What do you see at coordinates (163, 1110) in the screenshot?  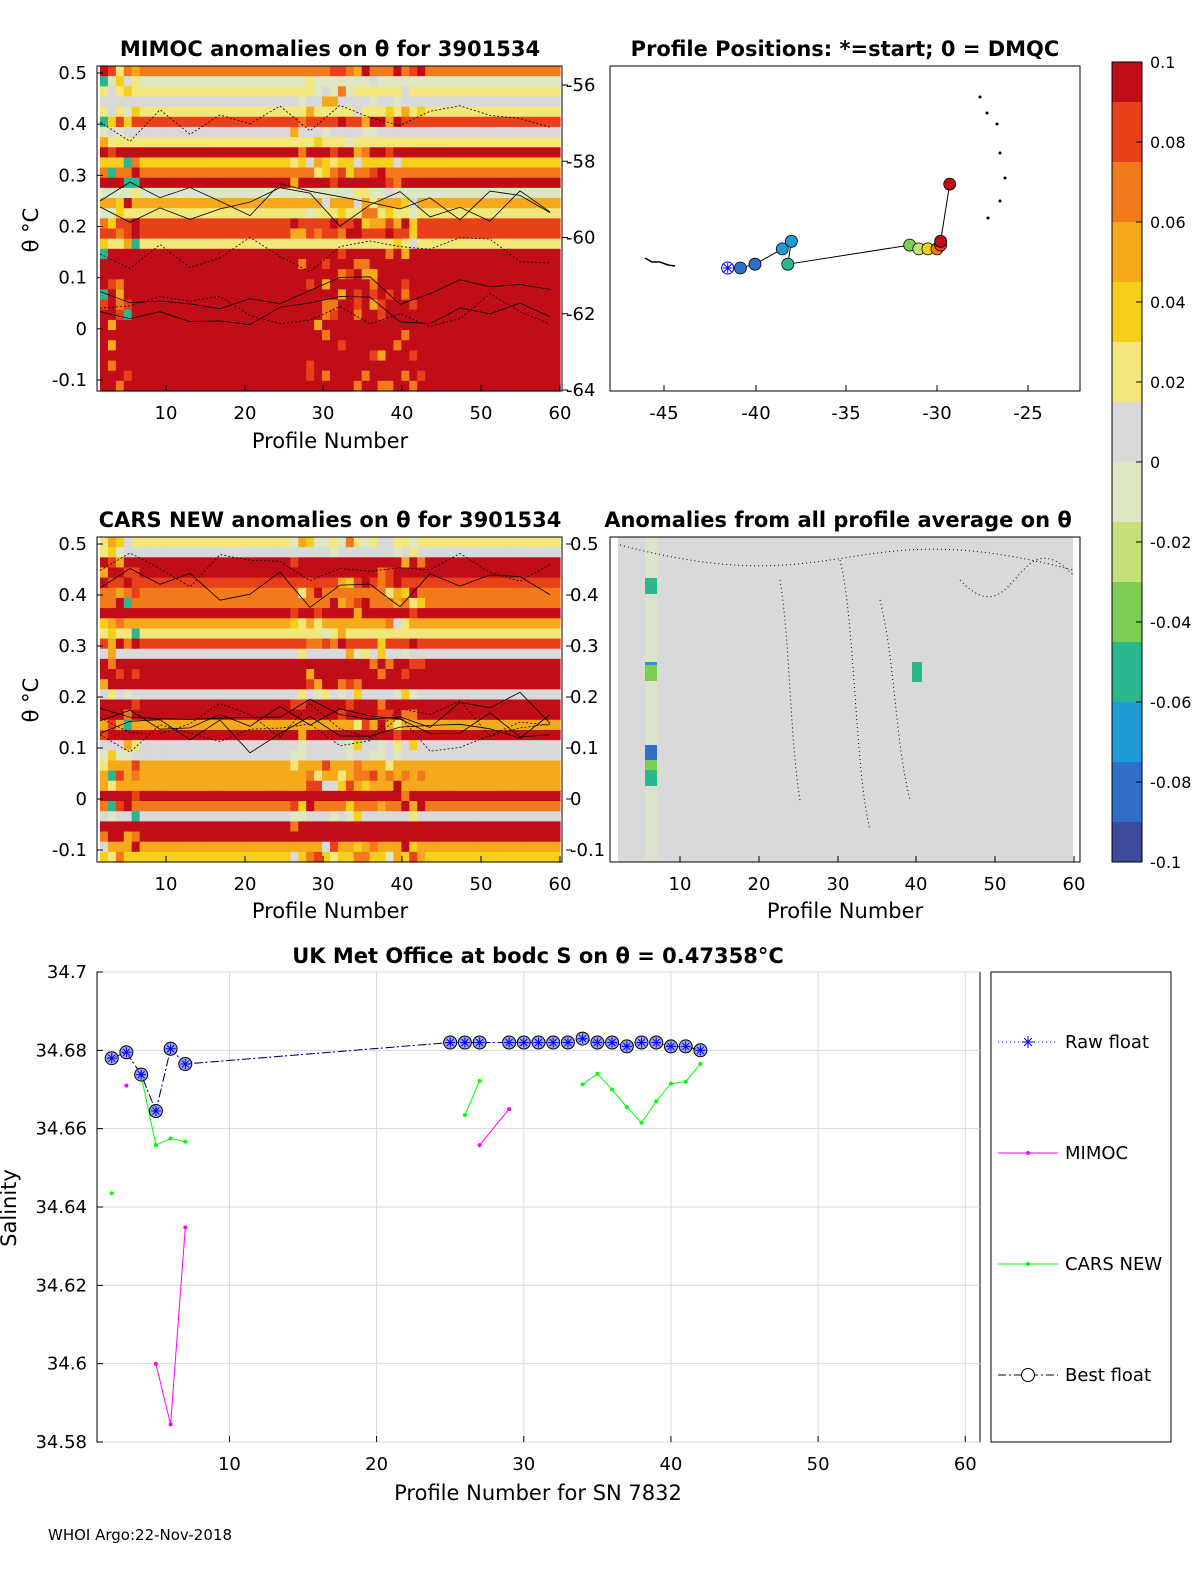 I see `series-line` at bounding box center [163, 1110].